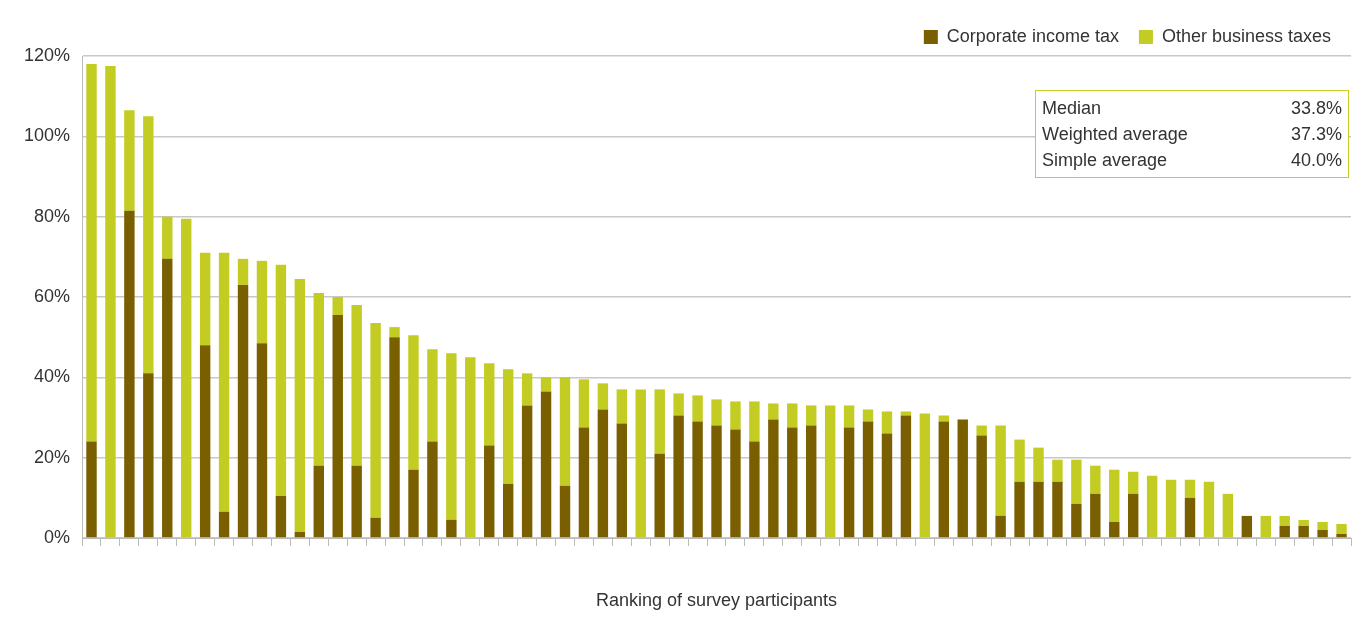 The height and width of the screenshot is (630, 1369). I want to click on y-tick-label: 120%, so click(47, 54).